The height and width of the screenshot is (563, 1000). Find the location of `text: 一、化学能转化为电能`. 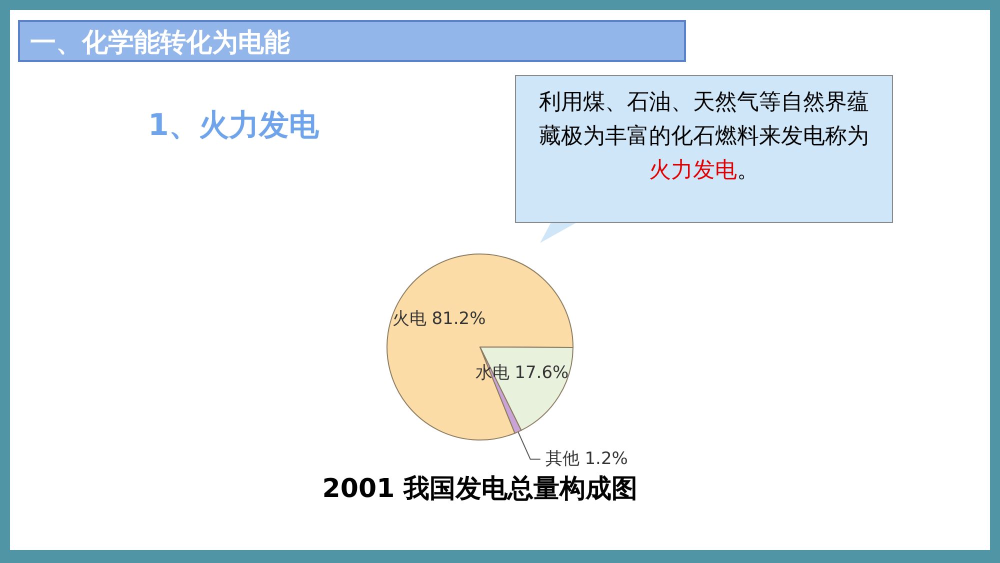

text: 一、化学能转化为电能 is located at coordinates (352, 41).